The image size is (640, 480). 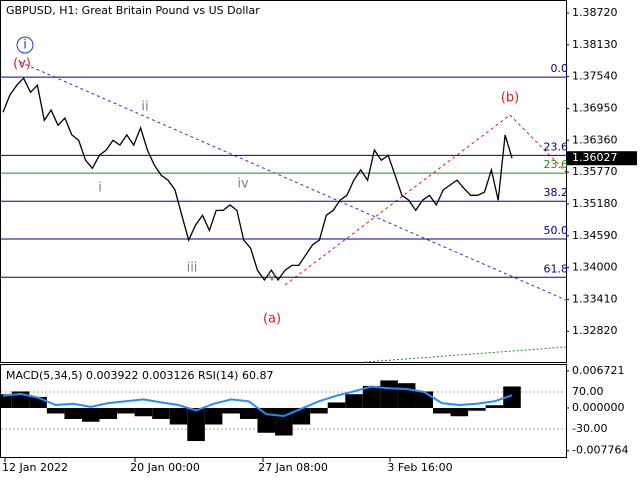 What do you see at coordinates (595, 298) in the screenshot?
I see `y-tick-label: 1.33410` at bounding box center [595, 298].